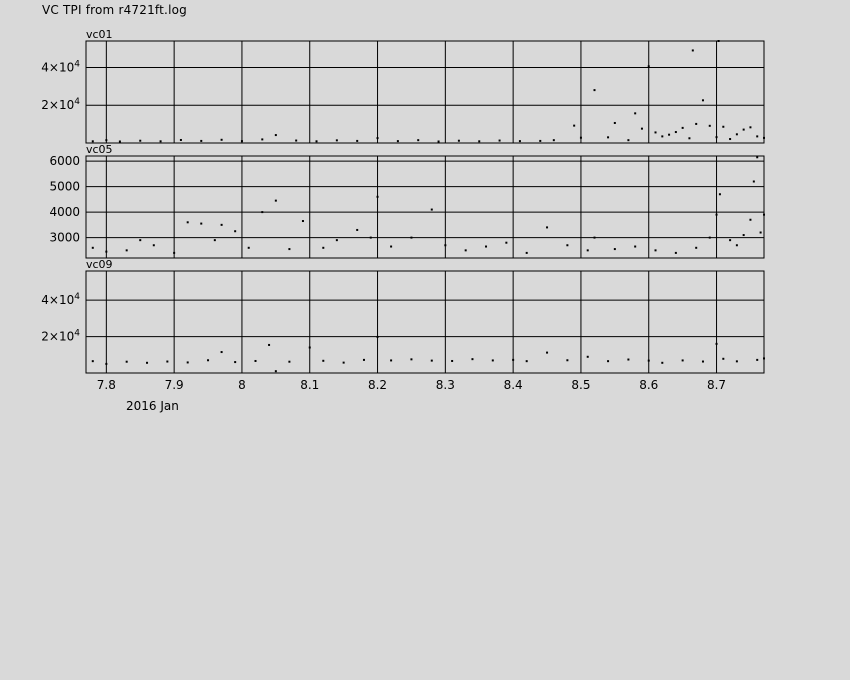 This screenshot has height=680, width=850. I want to click on x-tick-label: 7.9, so click(174, 385).